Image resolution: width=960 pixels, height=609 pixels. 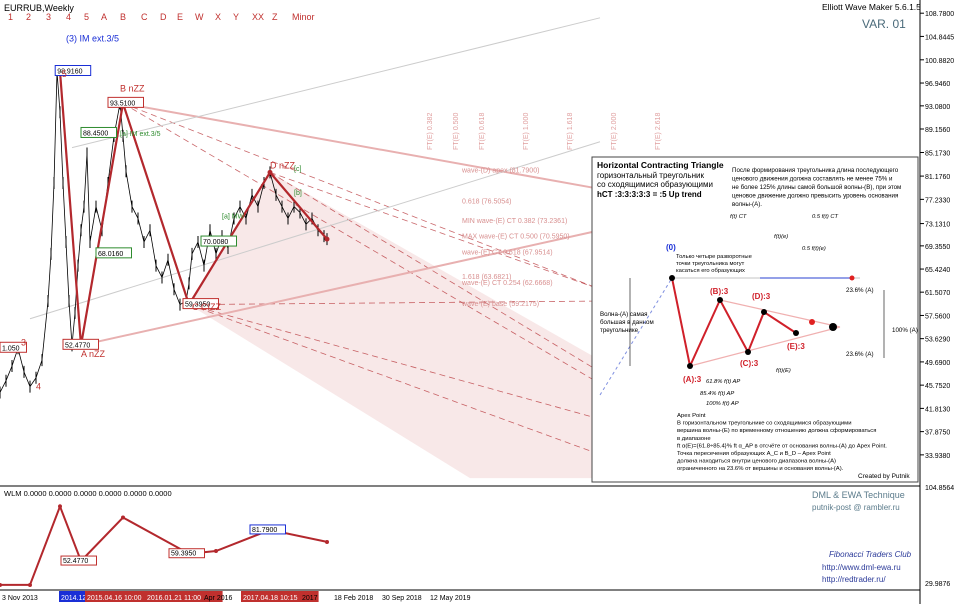 What do you see at coordinates (86, 17) in the screenshot?
I see `top-time-label: 5` at bounding box center [86, 17].